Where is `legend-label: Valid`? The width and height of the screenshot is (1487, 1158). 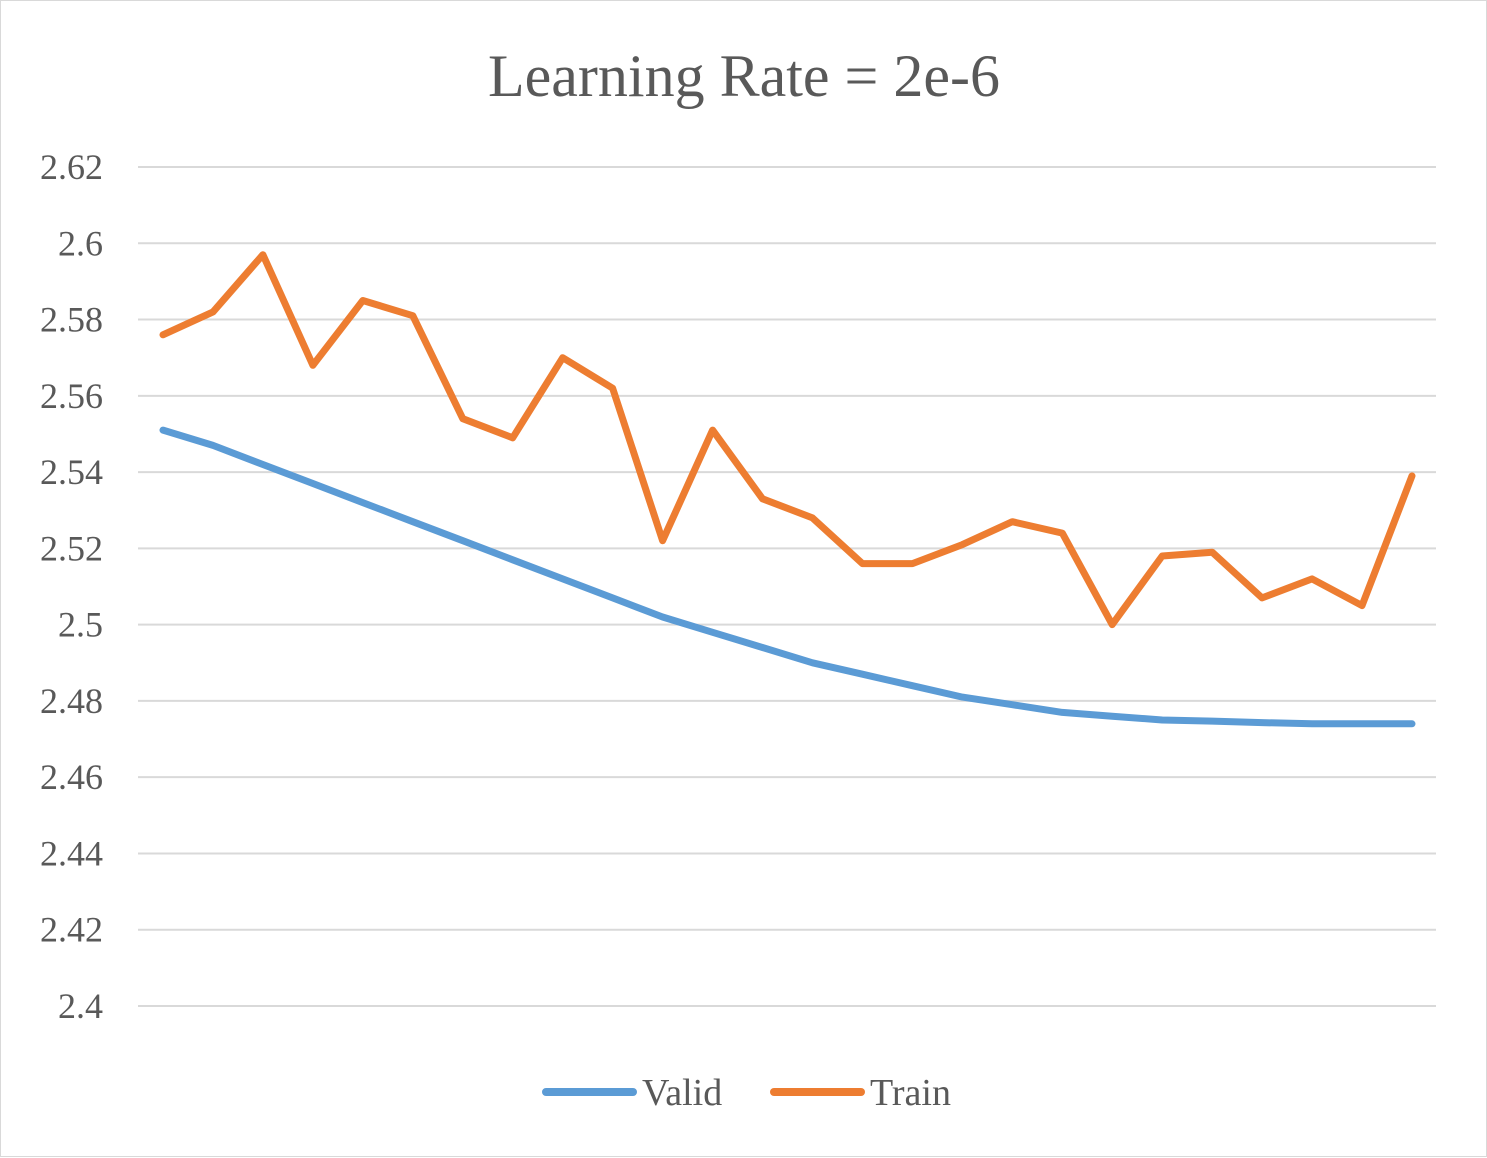
legend-label: Valid is located at coordinates (682, 1093).